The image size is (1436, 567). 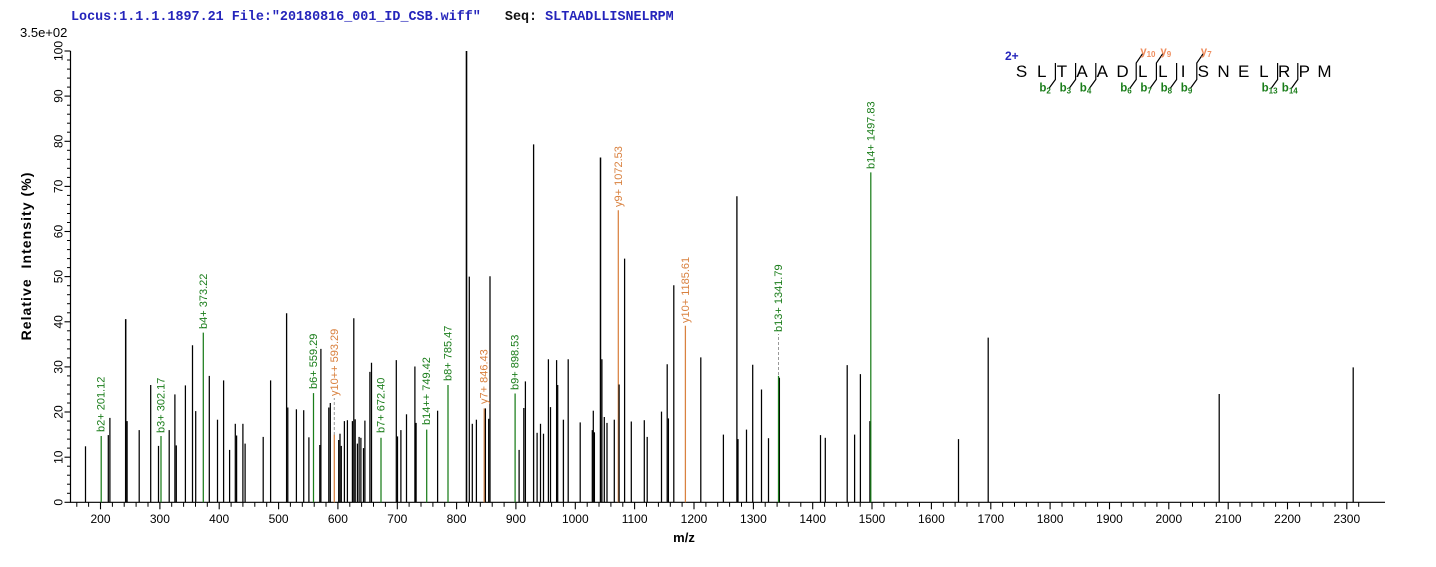 What do you see at coordinates (516, 519) in the screenshot?
I see `svg-text: 900` at bounding box center [516, 519].